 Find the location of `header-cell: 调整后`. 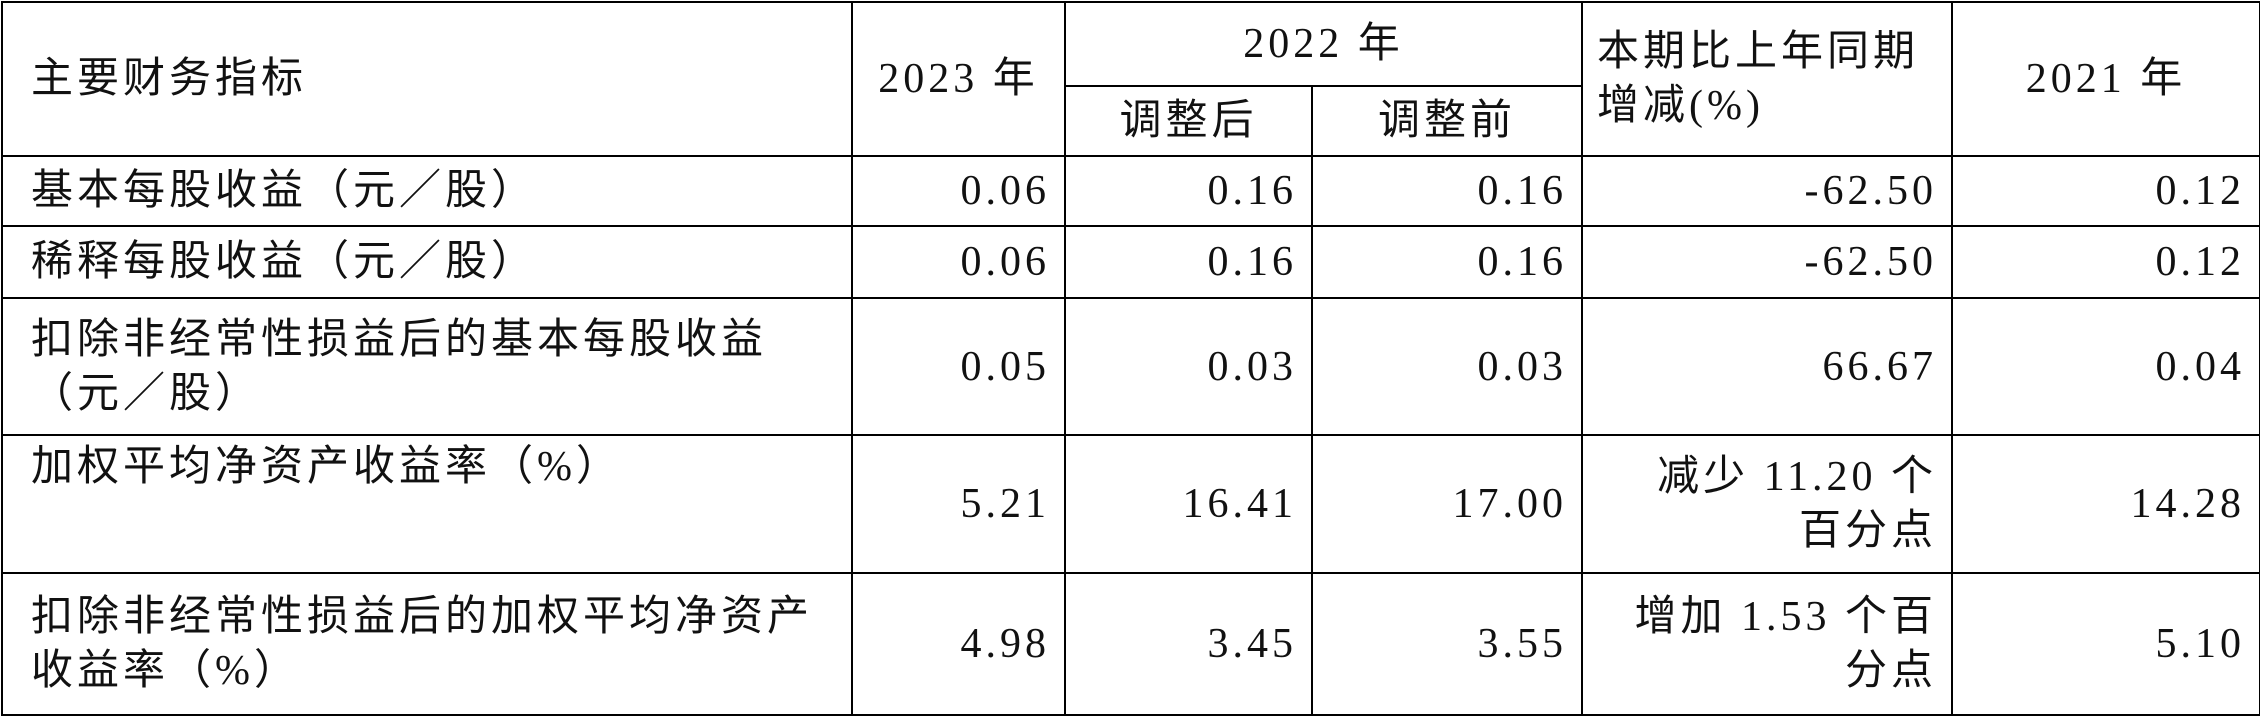

header-cell: 调整后 is located at coordinates (1188, 121).